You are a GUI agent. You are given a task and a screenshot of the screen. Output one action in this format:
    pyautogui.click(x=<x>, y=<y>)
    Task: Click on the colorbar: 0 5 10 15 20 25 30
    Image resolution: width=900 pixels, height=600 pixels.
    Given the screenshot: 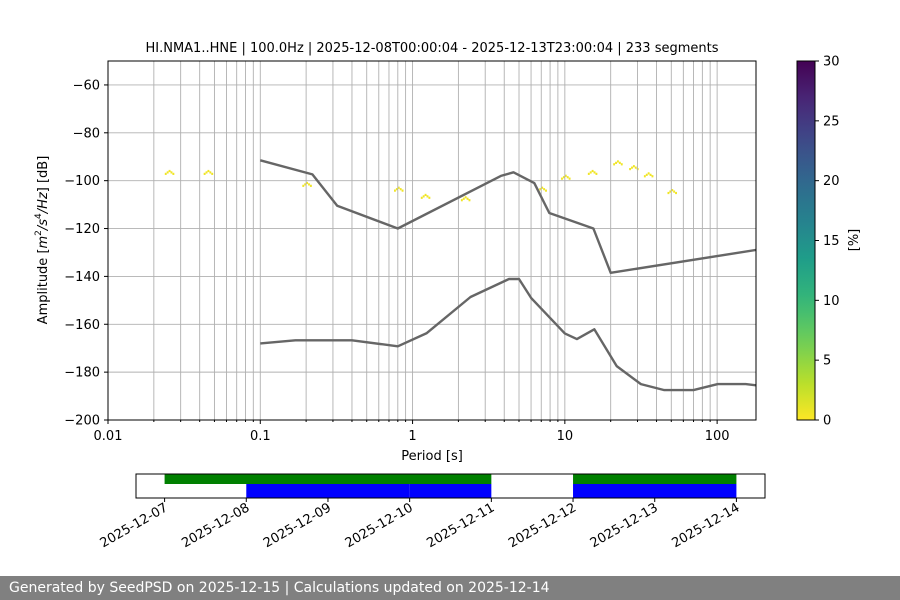 What is the action you would take?
    pyautogui.click(x=818, y=242)
    